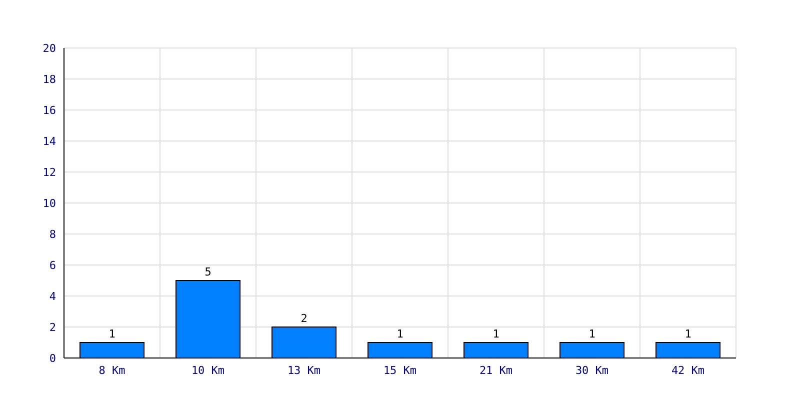  I want to click on y-tick-label: 2, so click(52, 327).